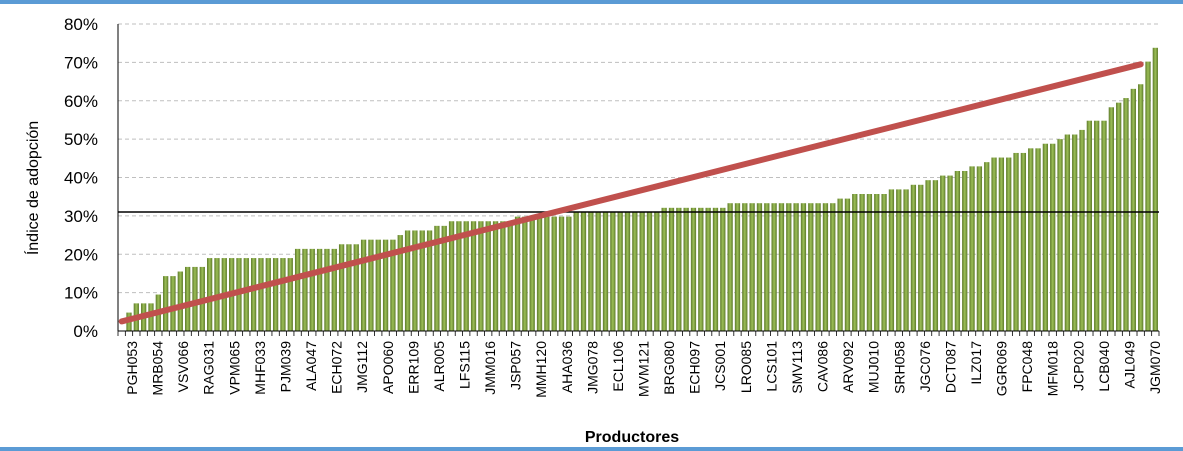 This screenshot has height=451, width=1183. What do you see at coordinates (439, 366) in the screenshot?
I see `x-tick-label: ALR005` at bounding box center [439, 366].